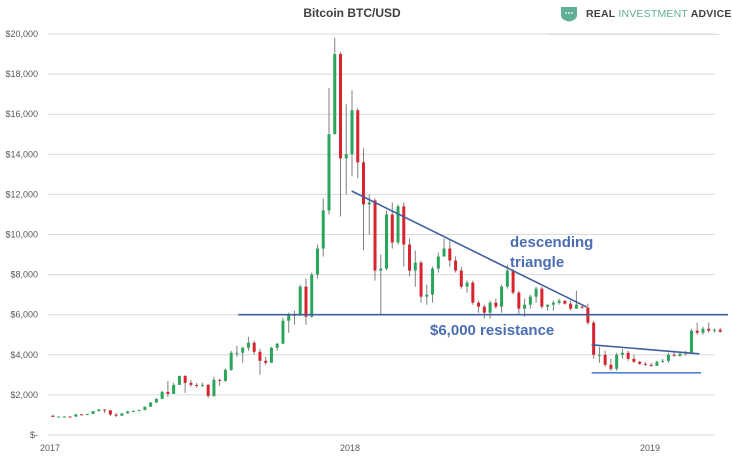  What do you see at coordinates (34, 435) in the screenshot?
I see `y-tick-label: $-` at bounding box center [34, 435].